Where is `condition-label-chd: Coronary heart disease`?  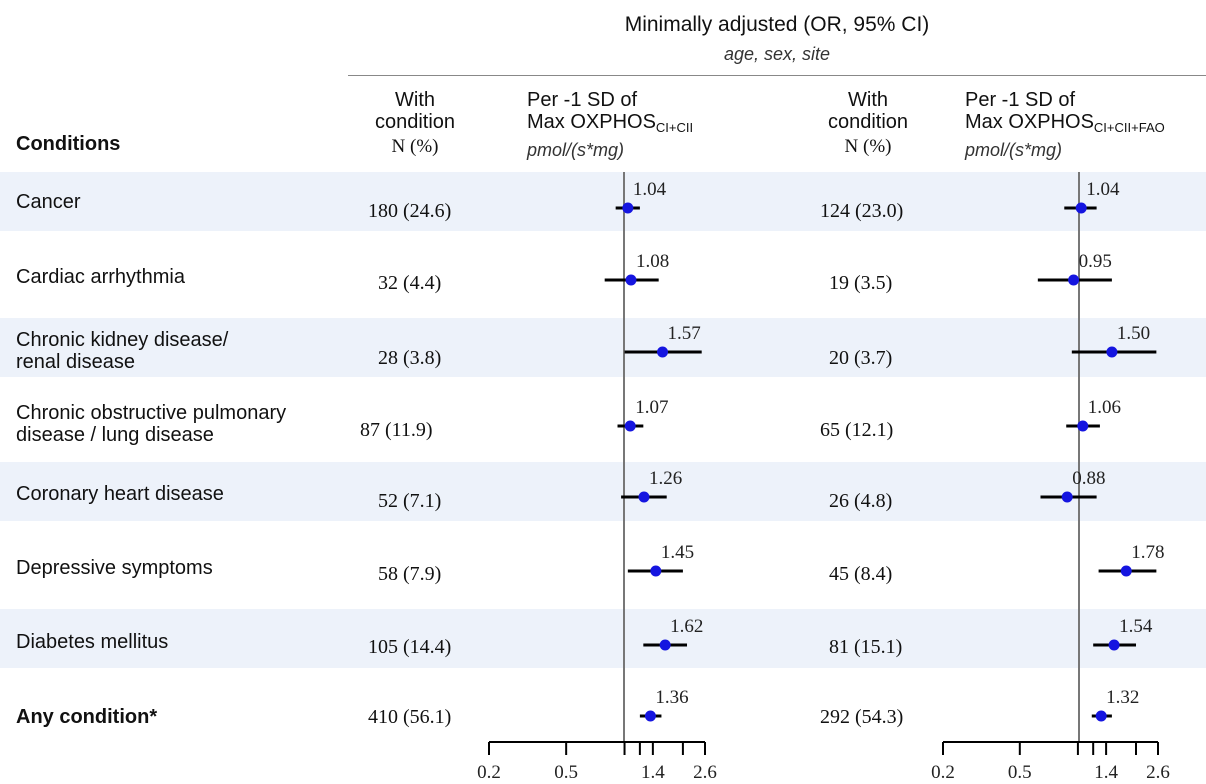
condition-label-chd: Coronary heart disease is located at coordinates (120, 494).